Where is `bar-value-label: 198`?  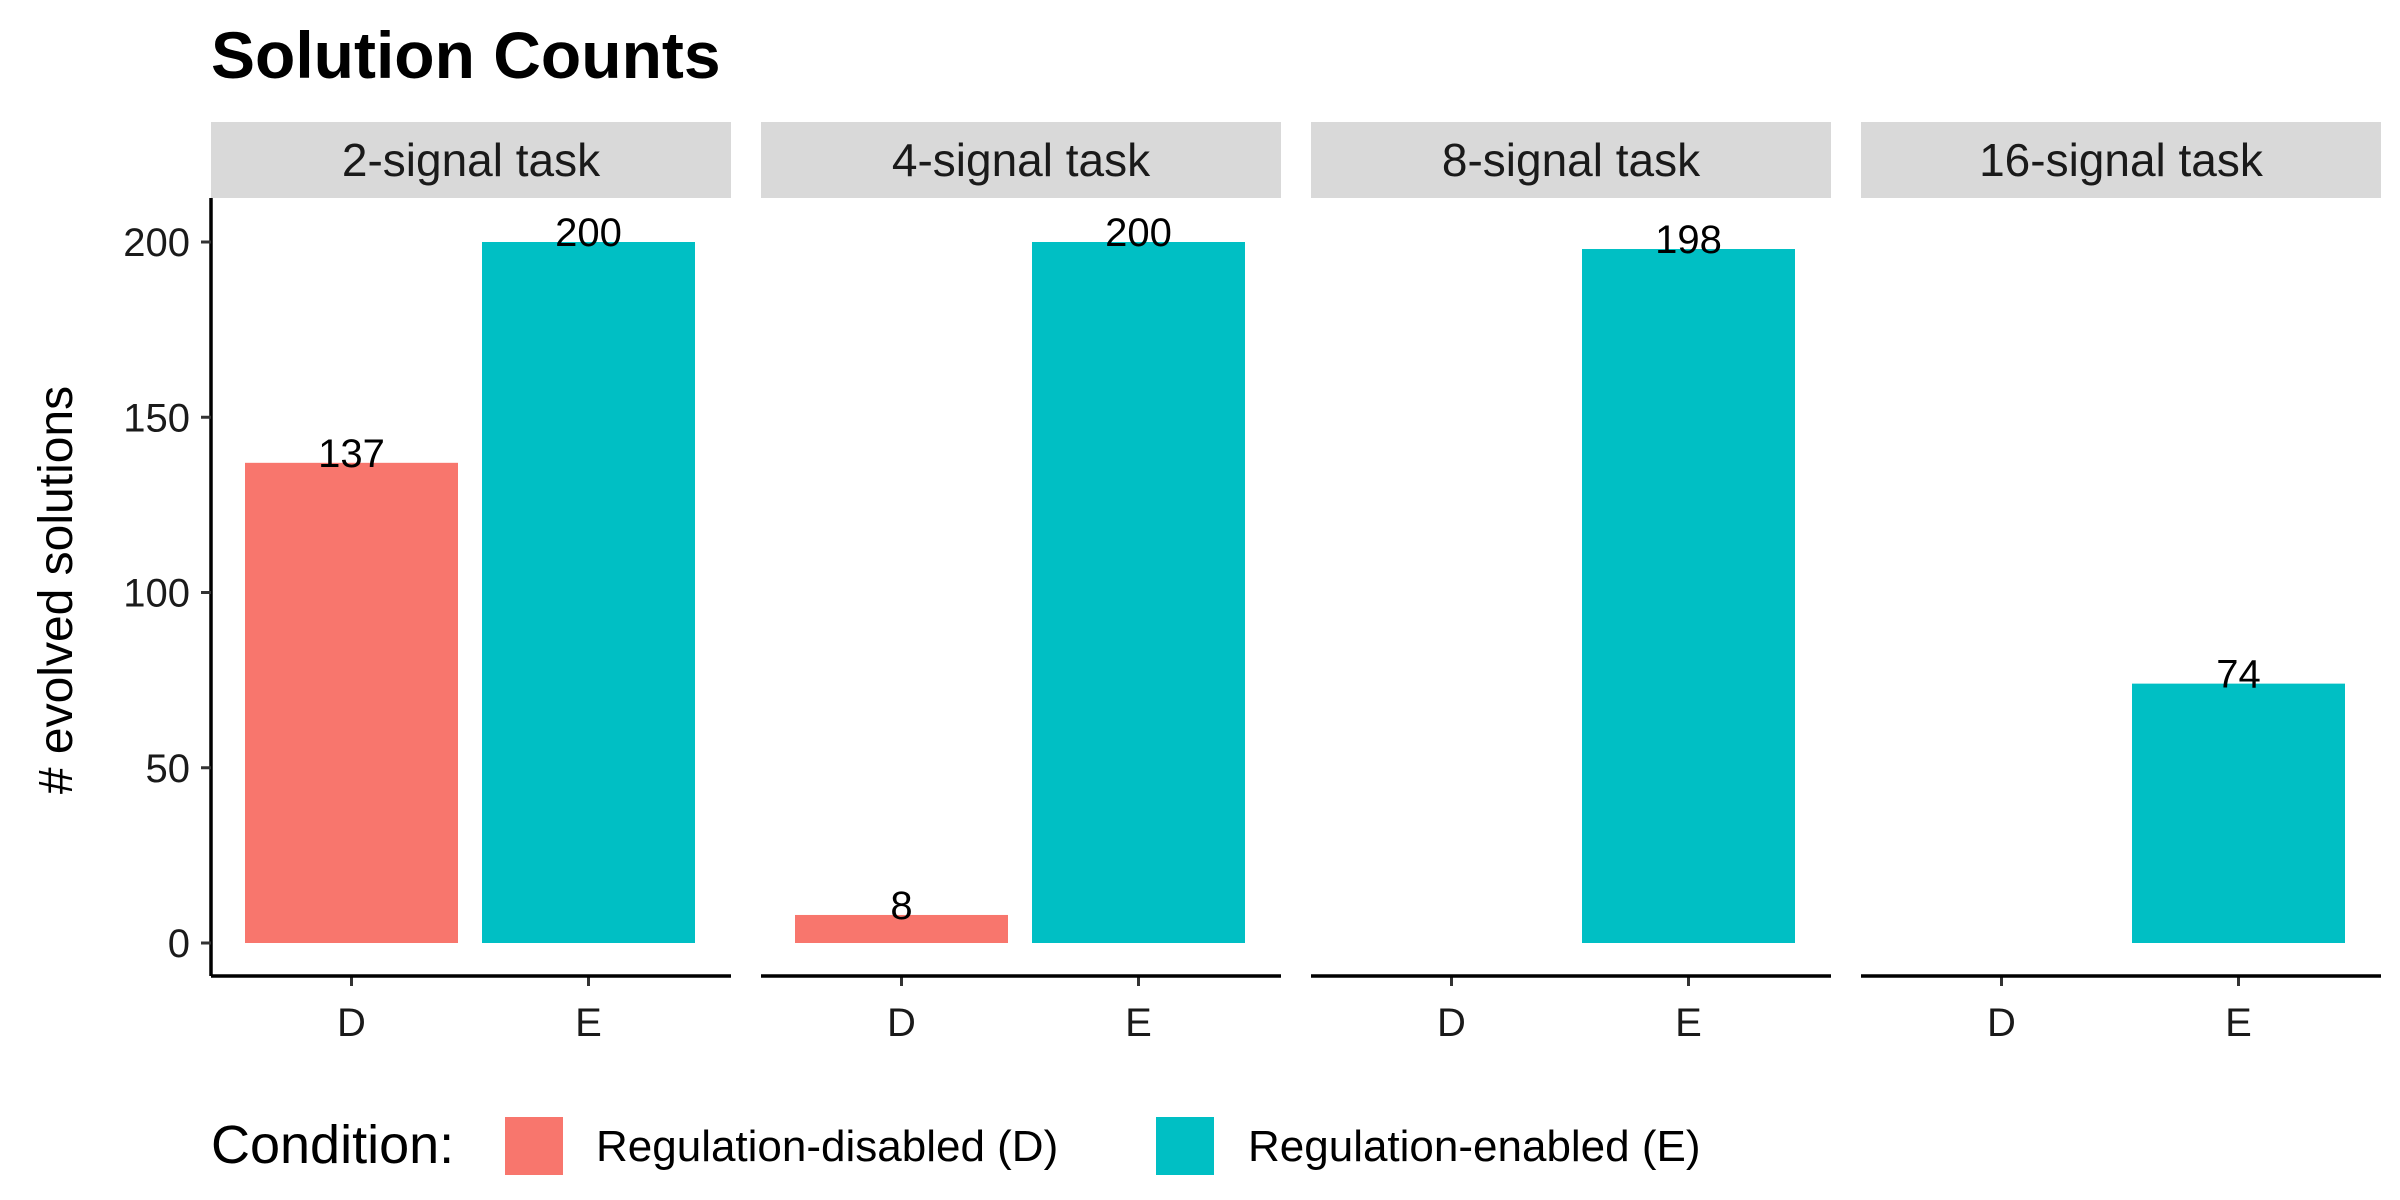 bar-value-label: 198 is located at coordinates (1688, 240).